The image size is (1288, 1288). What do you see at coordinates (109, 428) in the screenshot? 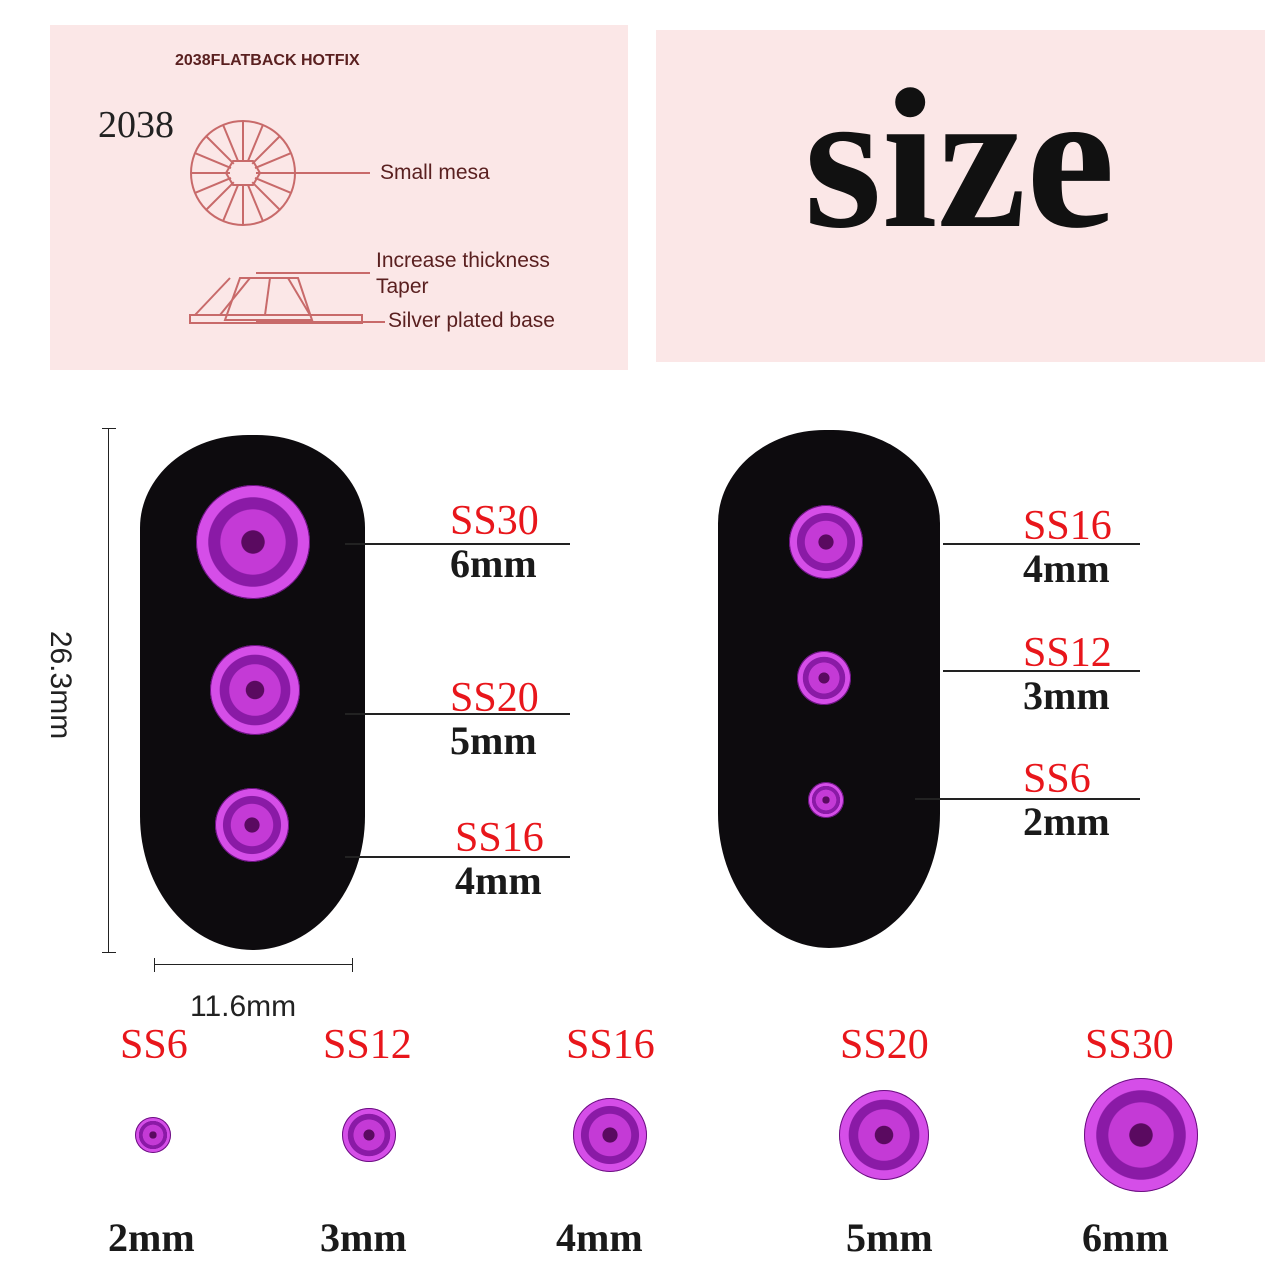
I see `height-tick-top` at bounding box center [109, 428].